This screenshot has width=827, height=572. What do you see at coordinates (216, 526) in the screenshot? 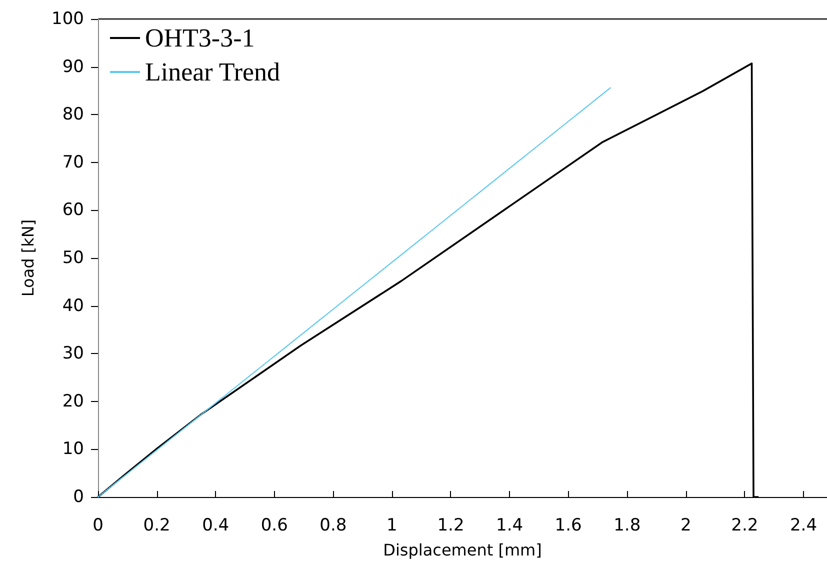
I see `x-tick-label: 0.4` at bounding box center [216, 526].